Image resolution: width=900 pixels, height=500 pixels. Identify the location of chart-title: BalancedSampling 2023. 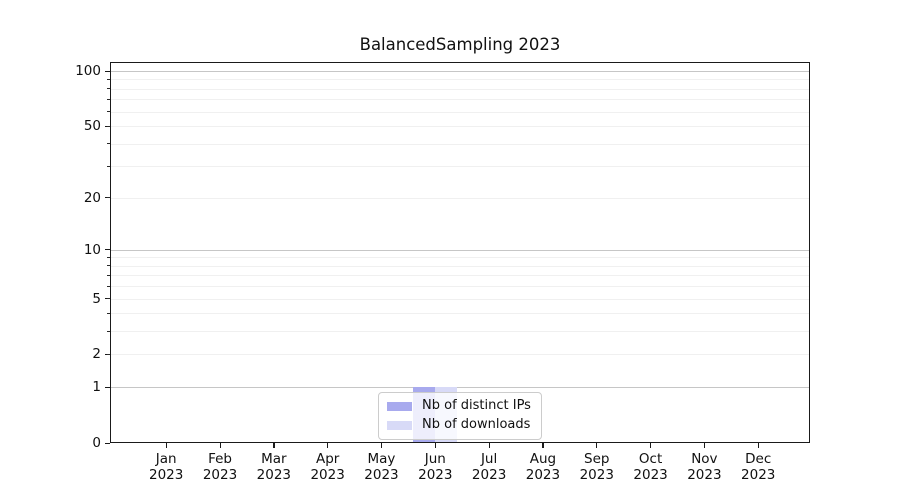
(460, 44).